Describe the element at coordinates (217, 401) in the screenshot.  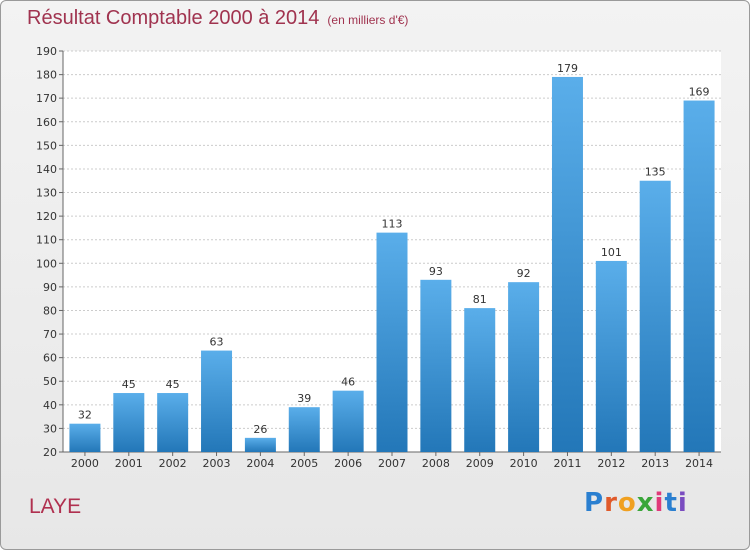
I see `bar-2003` at that location.